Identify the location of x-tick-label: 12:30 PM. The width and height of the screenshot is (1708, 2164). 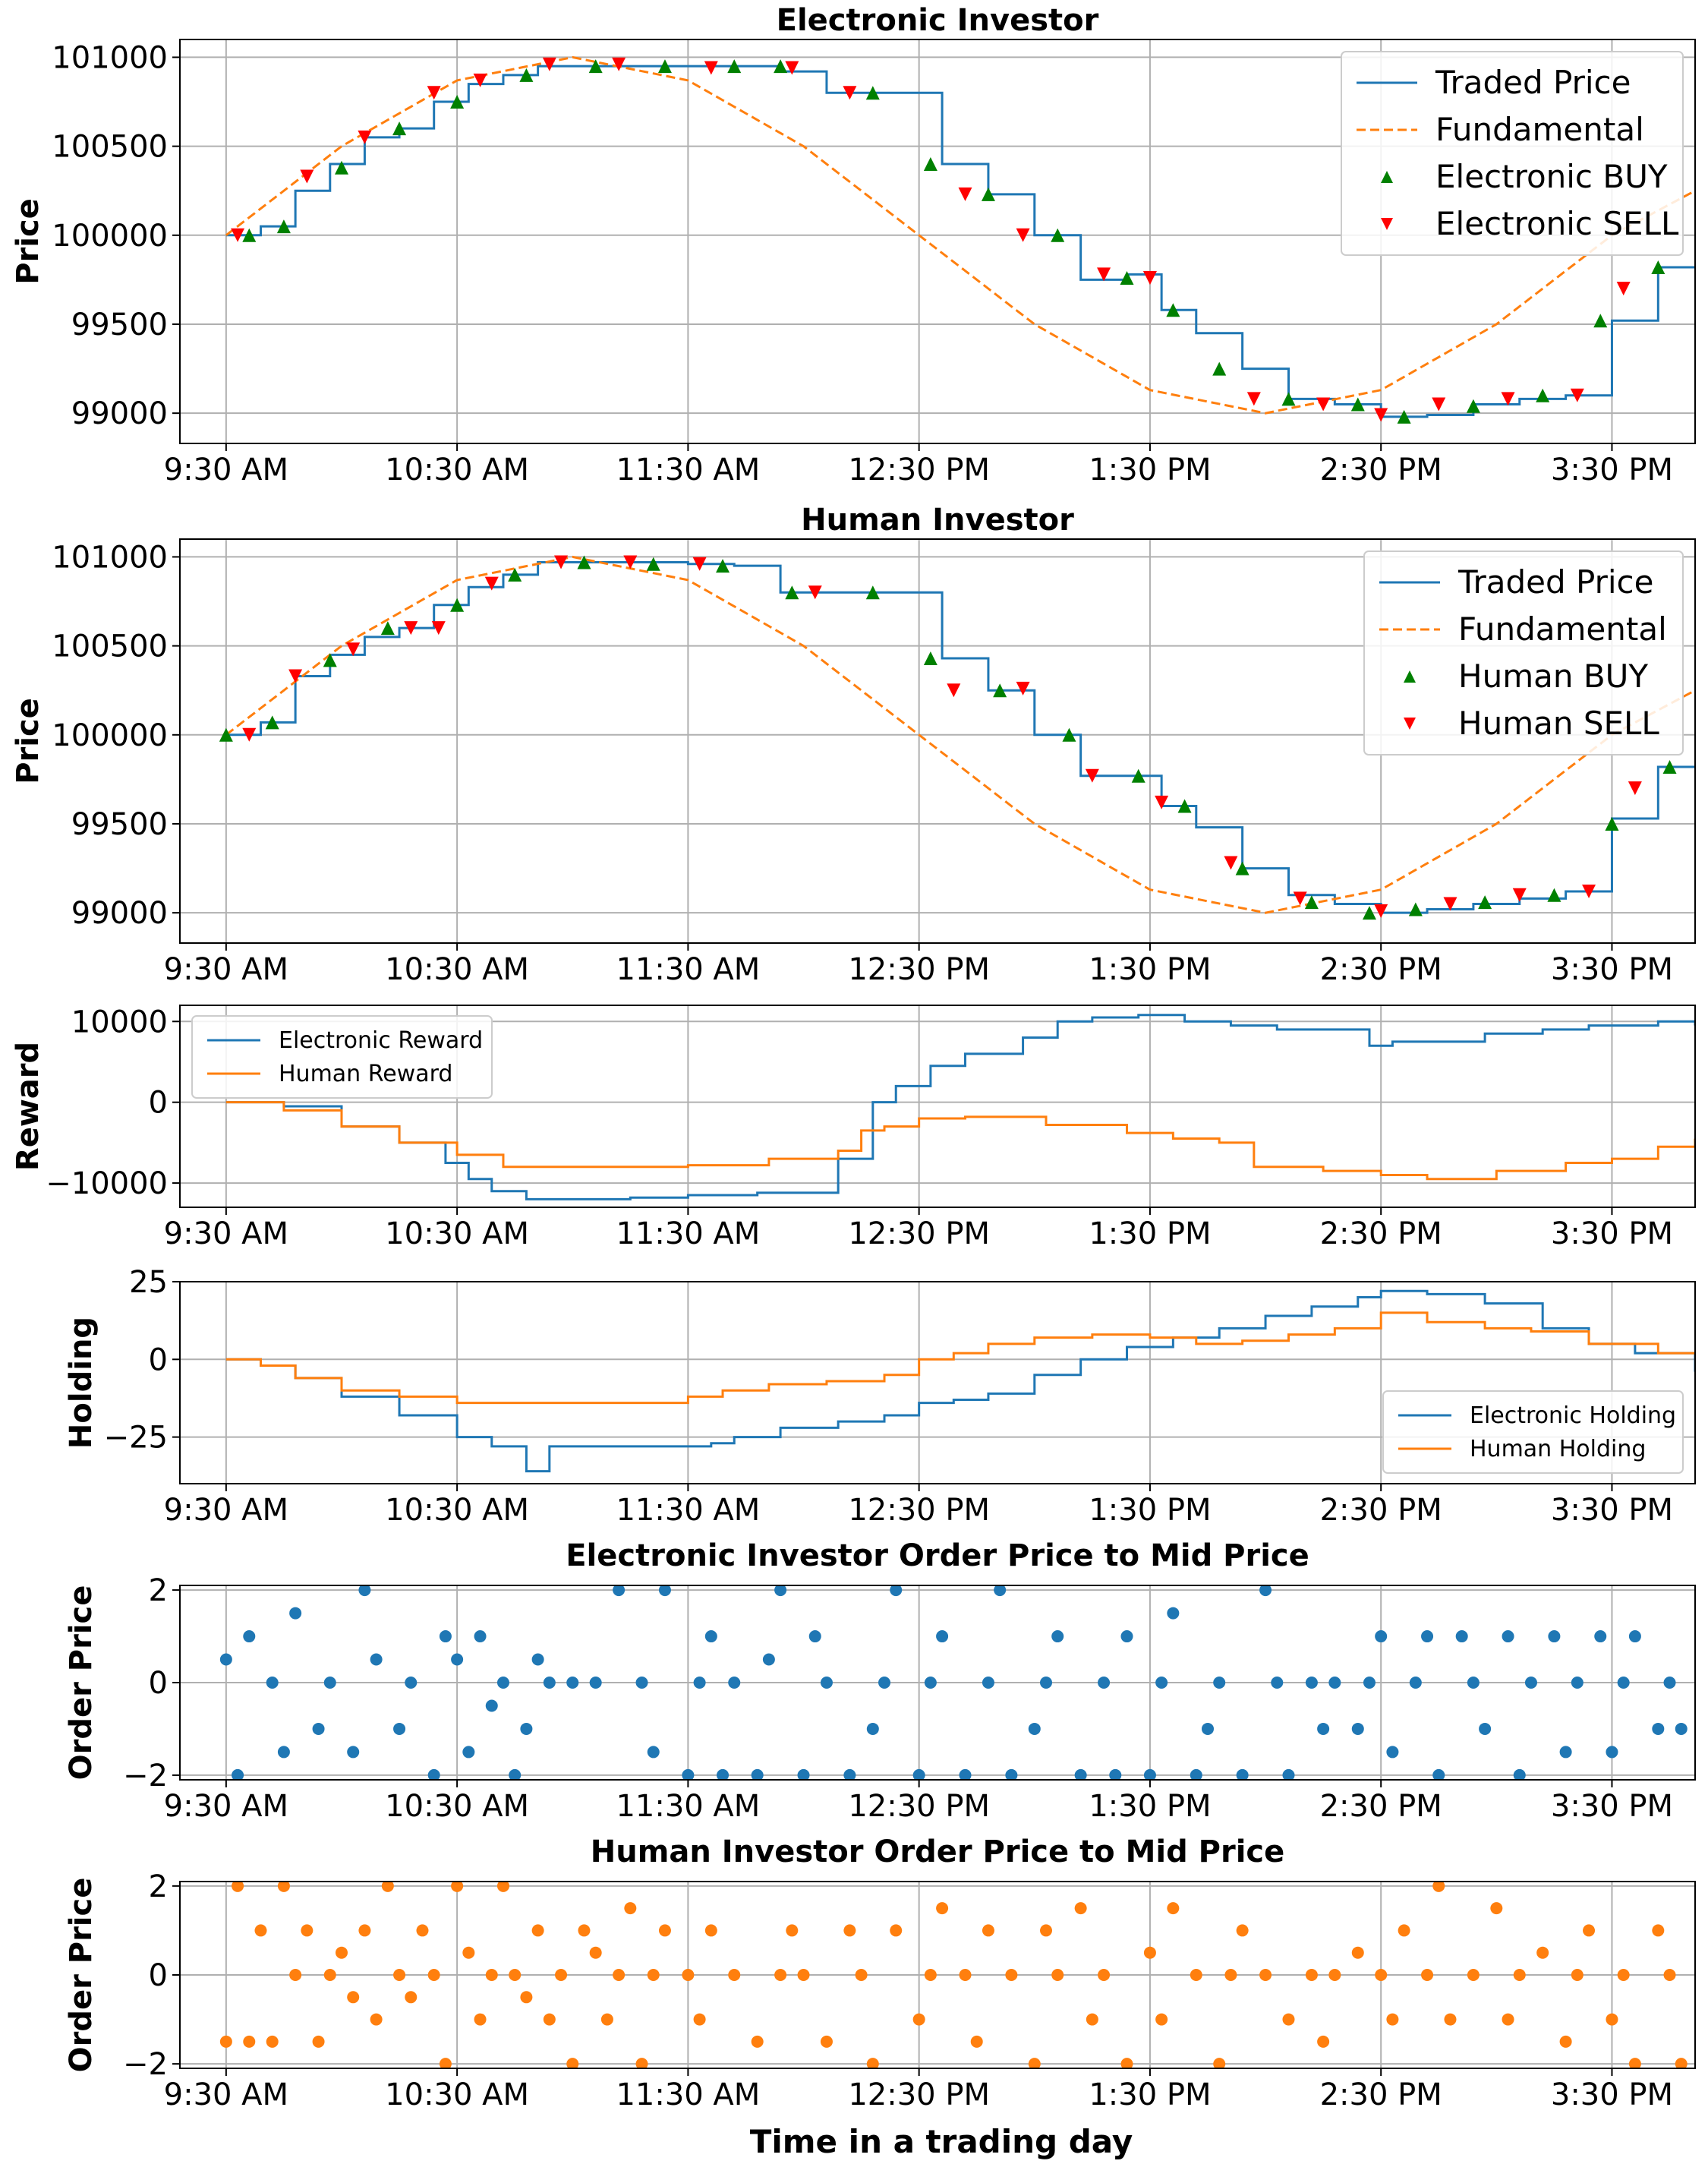
(919, 470).